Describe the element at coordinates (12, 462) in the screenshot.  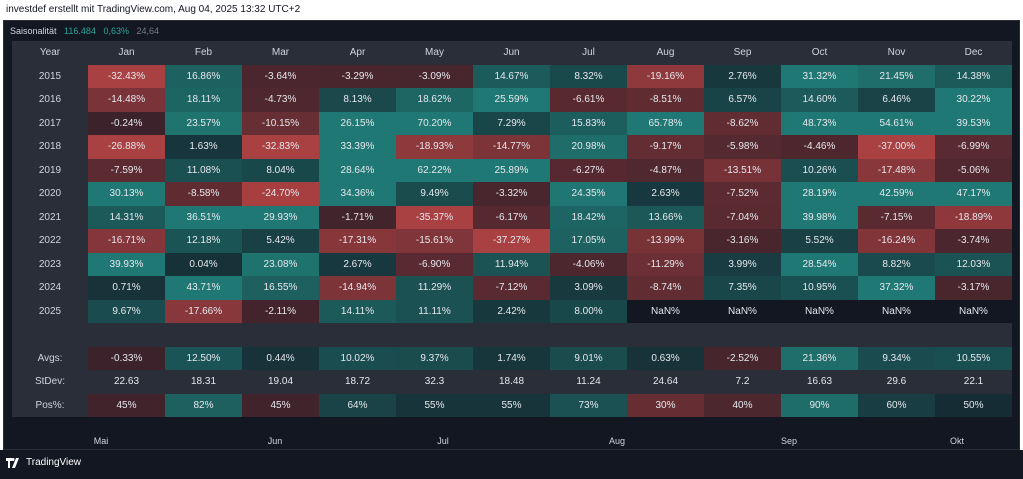
I see `tradingview-logo-icon` at that location.